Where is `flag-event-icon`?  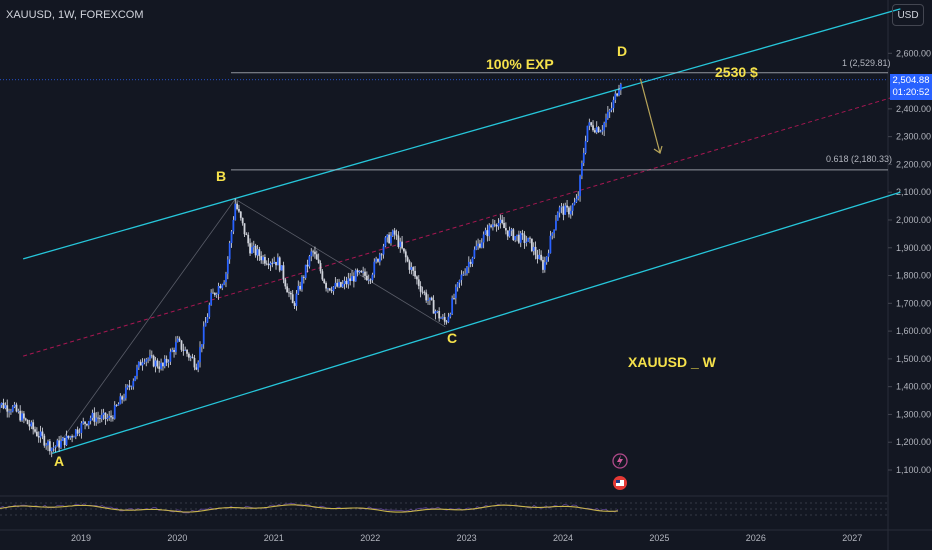 flag-event-icon is located at coordinates (620, 483).